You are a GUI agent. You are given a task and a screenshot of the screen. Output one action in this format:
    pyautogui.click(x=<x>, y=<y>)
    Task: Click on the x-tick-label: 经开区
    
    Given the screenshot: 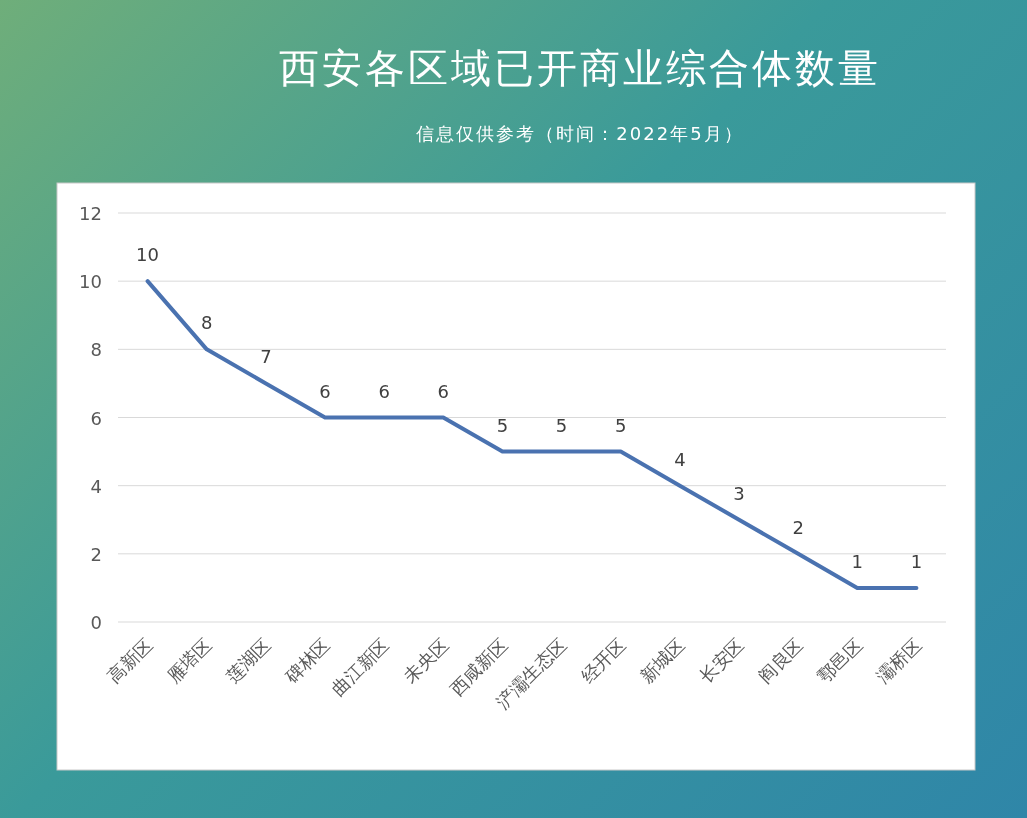 What is the action you would take?
    pyautogui.click(x=603, y=660)
    